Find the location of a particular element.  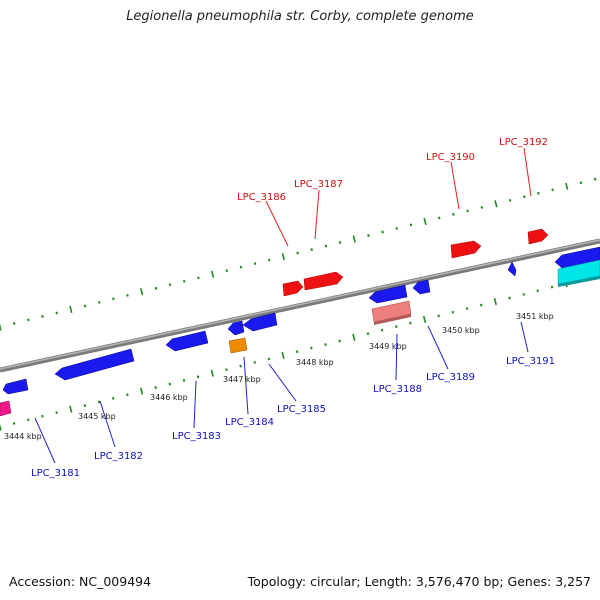

forward-leader-lines is located at coordinates (398, 197).